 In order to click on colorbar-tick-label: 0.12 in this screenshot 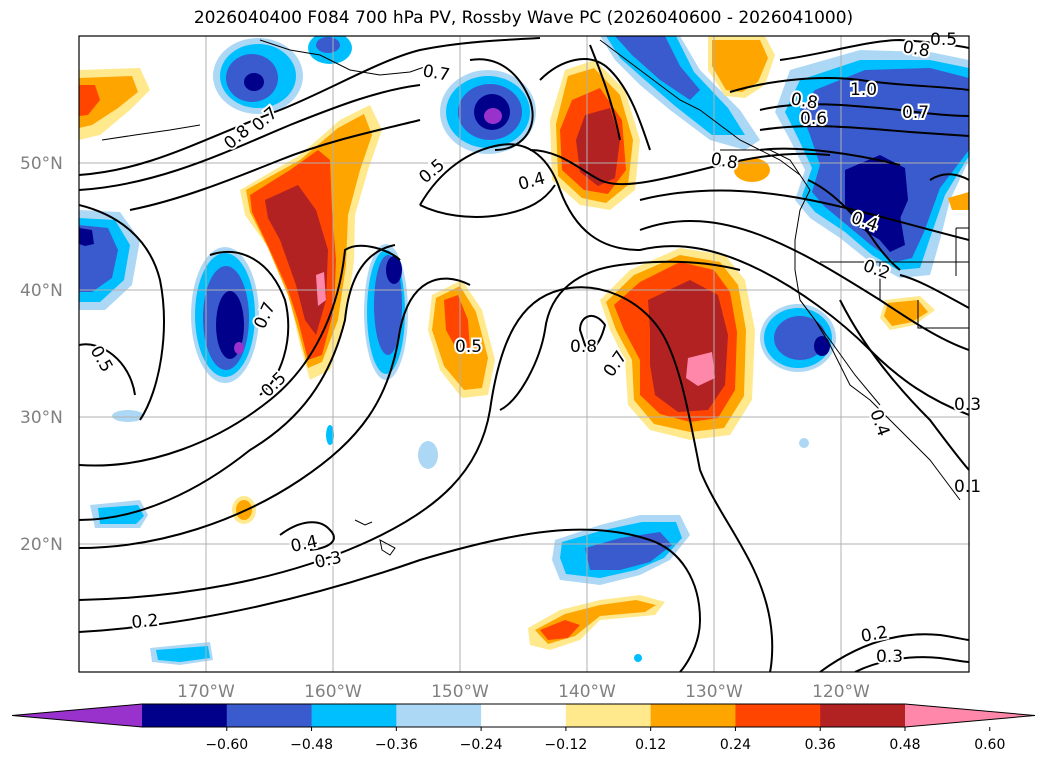, I will do `click(650, 745)`.